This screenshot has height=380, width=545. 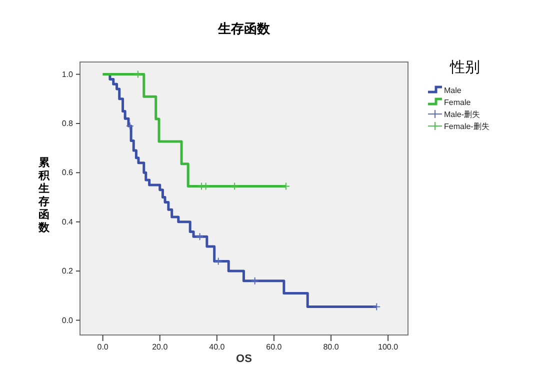 What do you see at coordinates (68, 221) in the screenshot?
I see `y-tick-label: 0.4` at bounding box center [68, 221].